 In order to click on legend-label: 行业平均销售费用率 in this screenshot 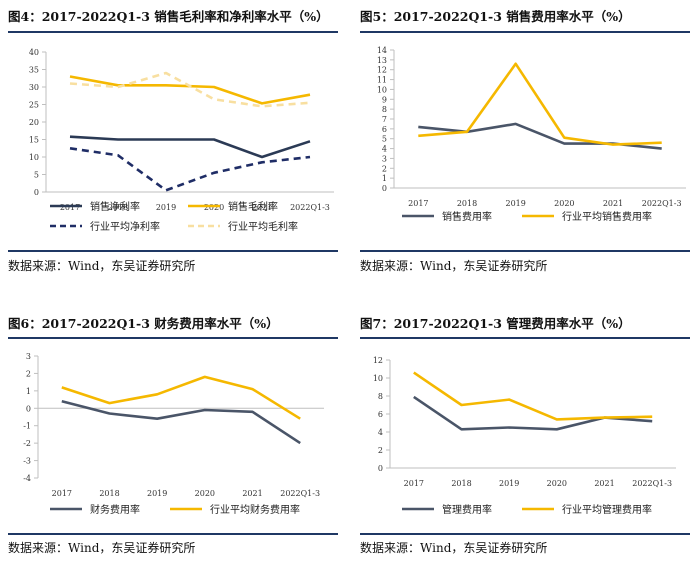, I will do `click(607, 216)`.